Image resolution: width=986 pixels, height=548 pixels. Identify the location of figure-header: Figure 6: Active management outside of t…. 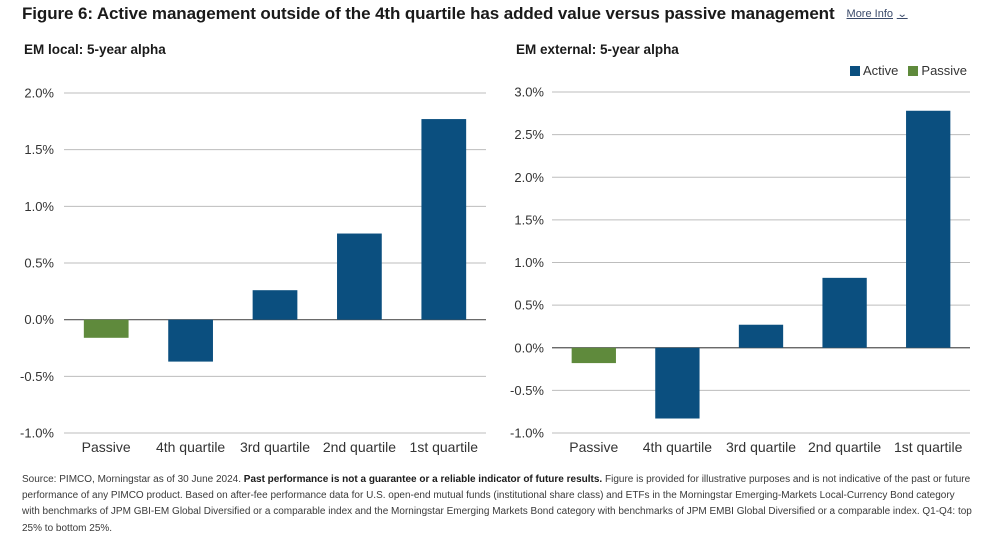
(465, 14).